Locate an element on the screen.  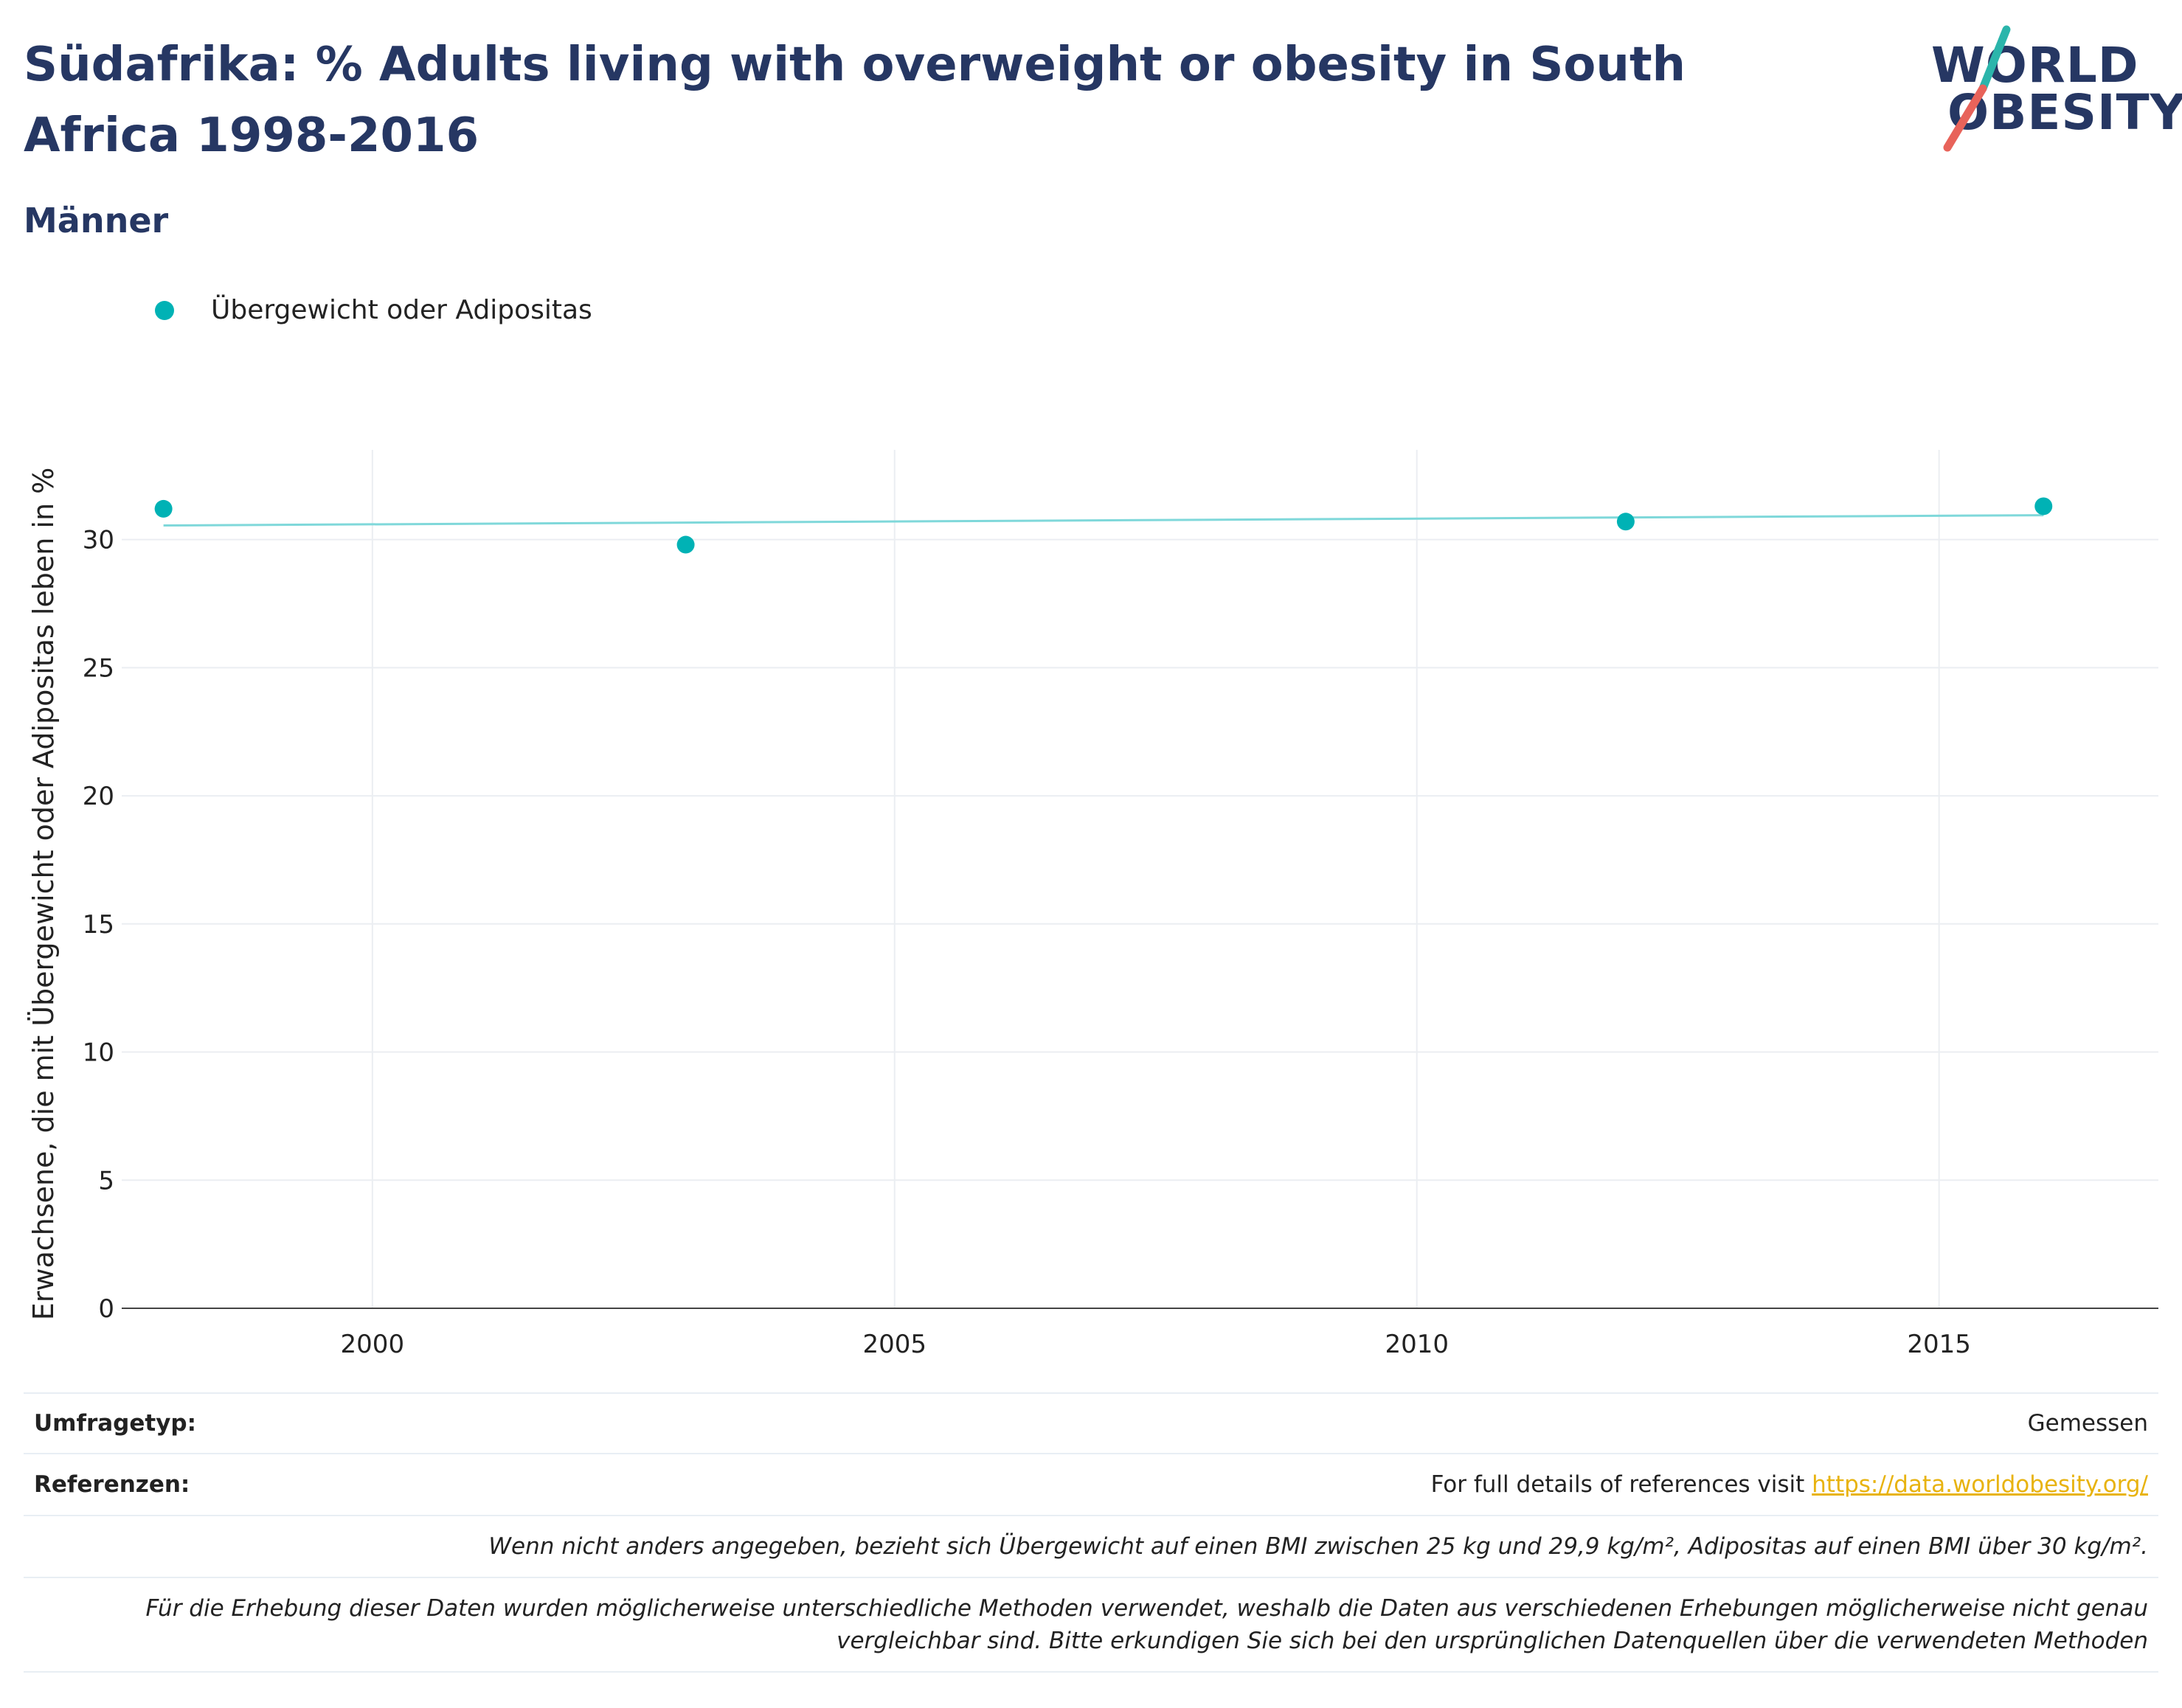
y-tick-label: 30 is located at coordinates (98, 540).